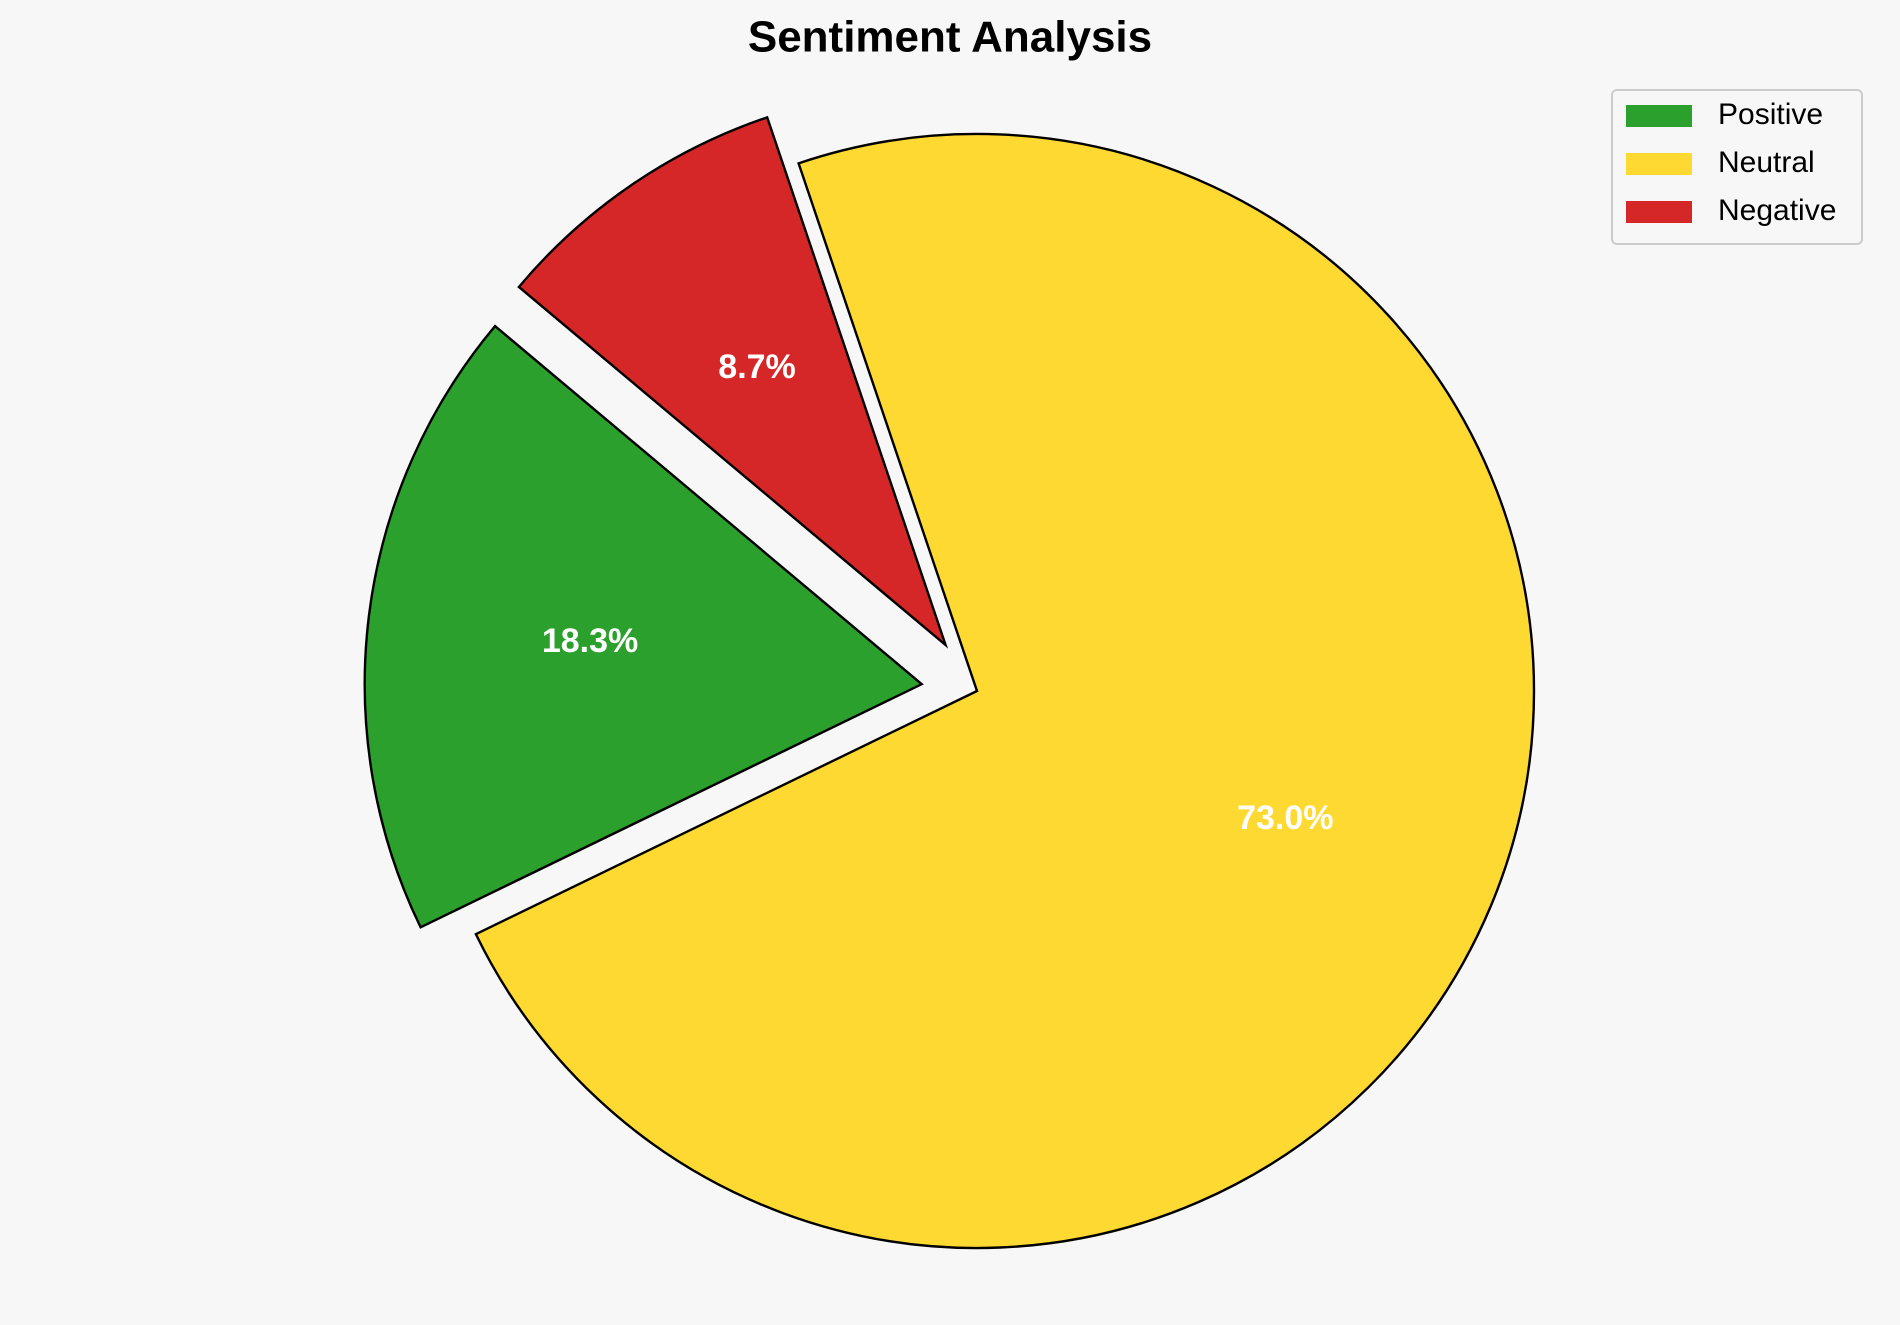  What do you see at coordinates (950, 37) in the screenshot?
I see `chart-title: Sentiment Analysis` at bounding box center [950, 37].